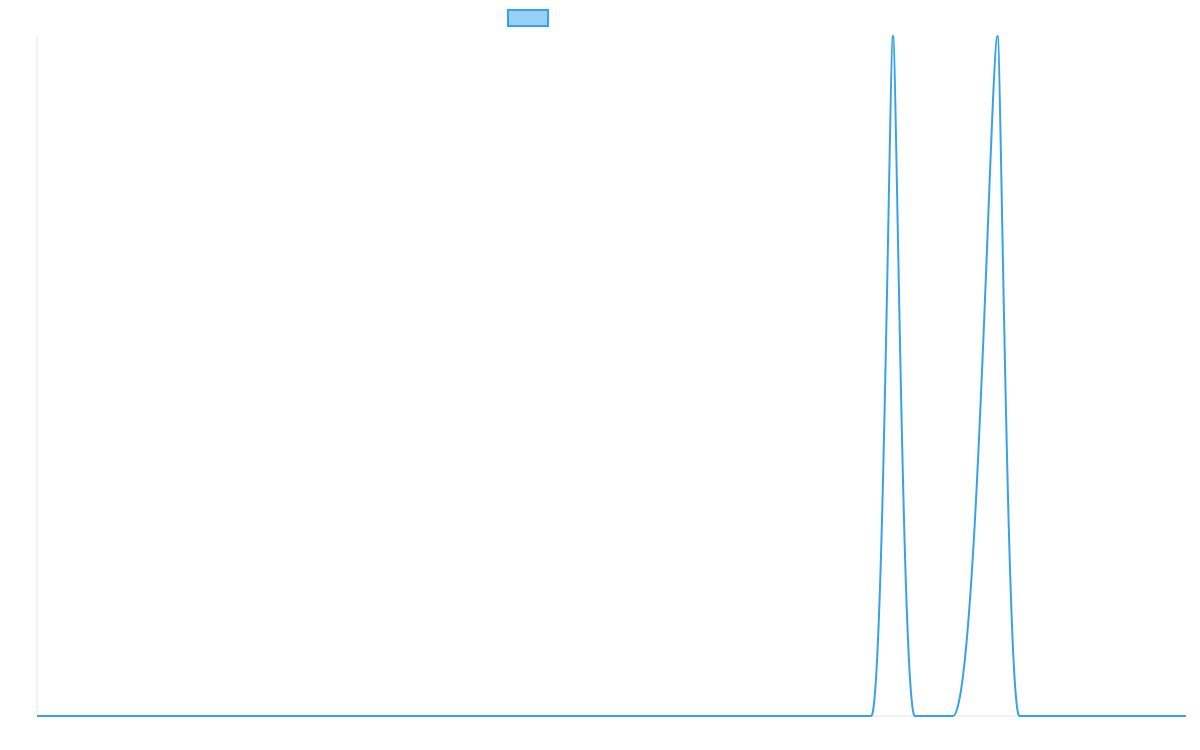  I want to click on legend, so click(528, 18).